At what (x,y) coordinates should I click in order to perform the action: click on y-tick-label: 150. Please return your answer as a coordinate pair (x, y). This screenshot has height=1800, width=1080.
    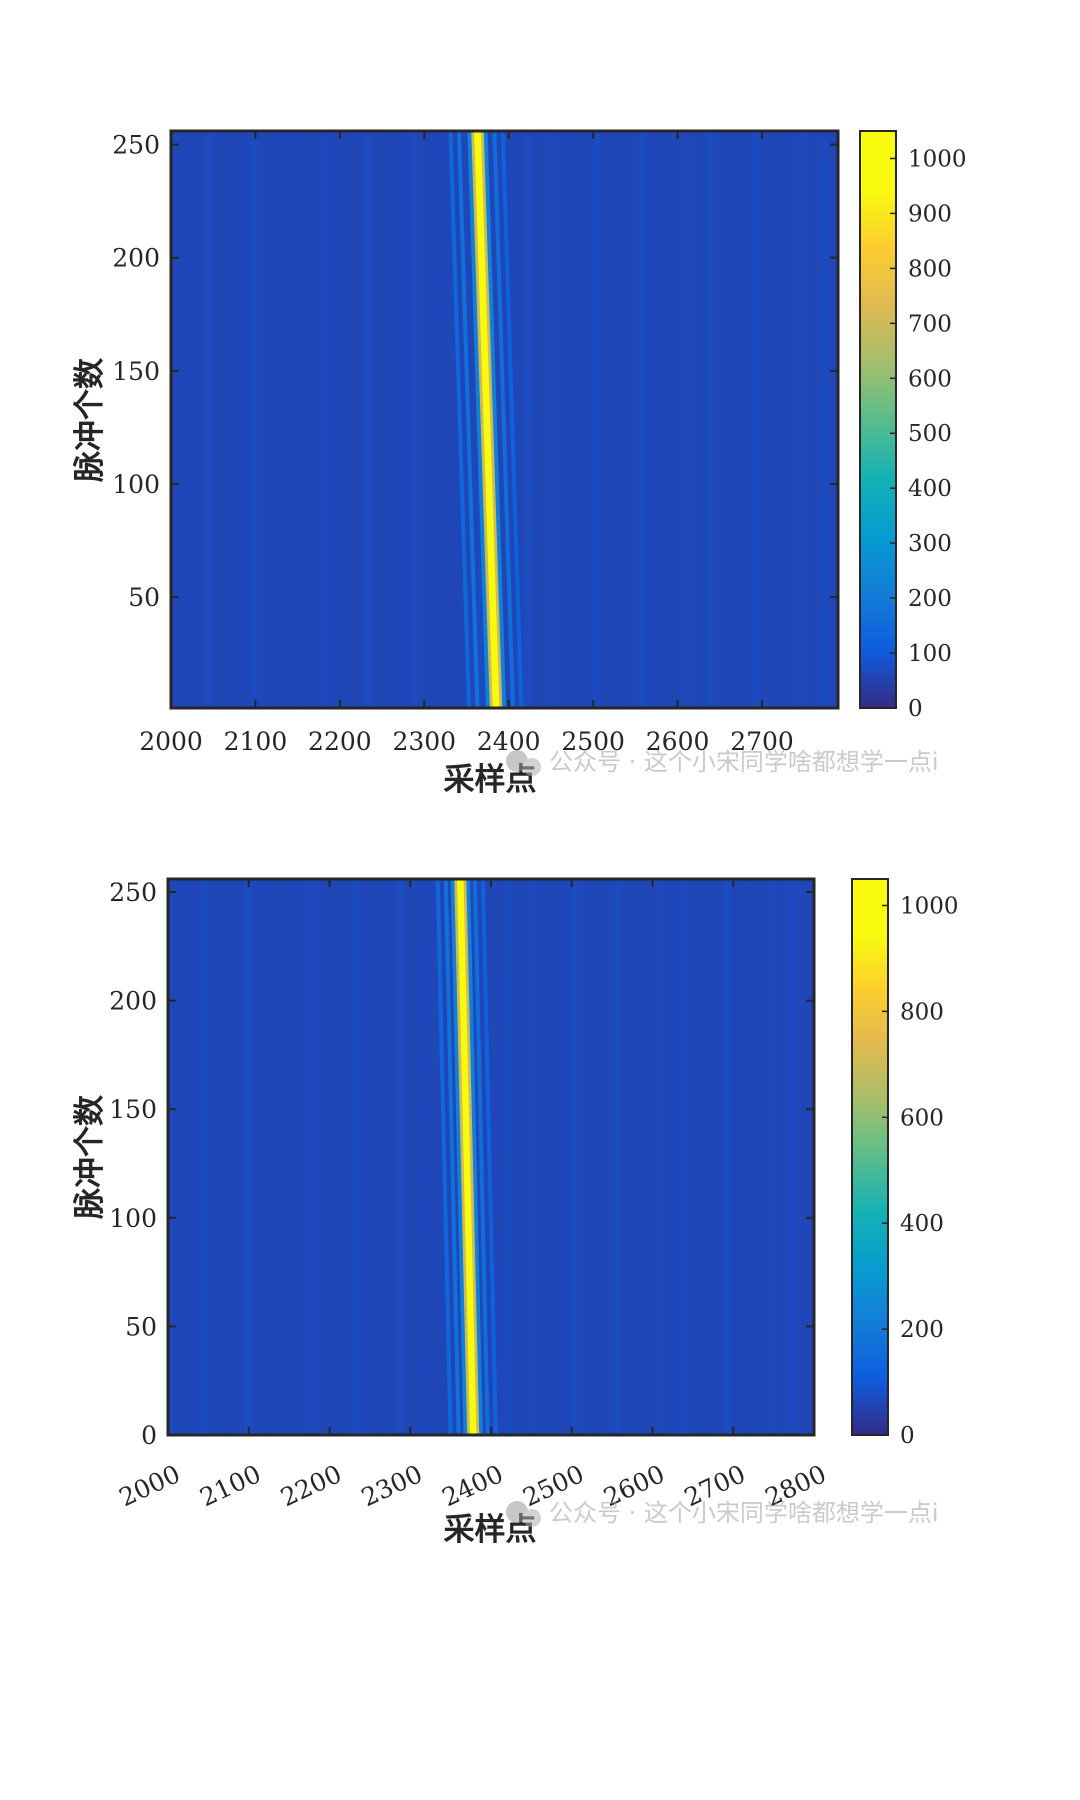
    Looking at the image, I should click on (136, 371).